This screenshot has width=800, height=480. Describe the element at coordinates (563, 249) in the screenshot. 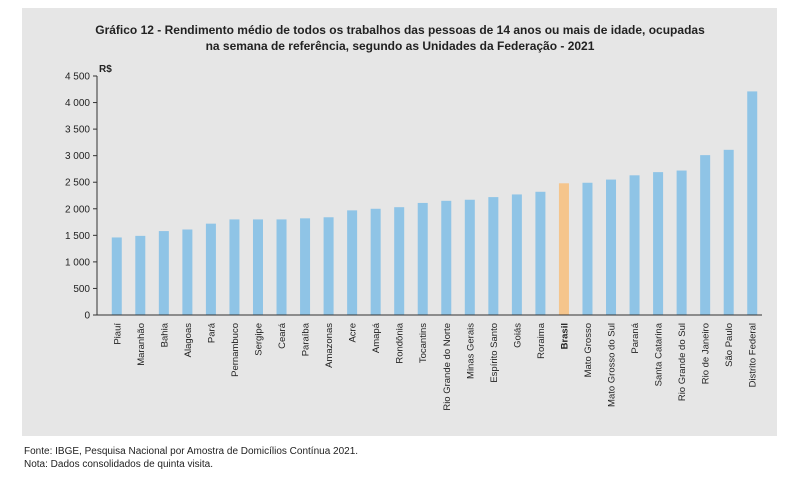

I see `bar-brasil` at that location.